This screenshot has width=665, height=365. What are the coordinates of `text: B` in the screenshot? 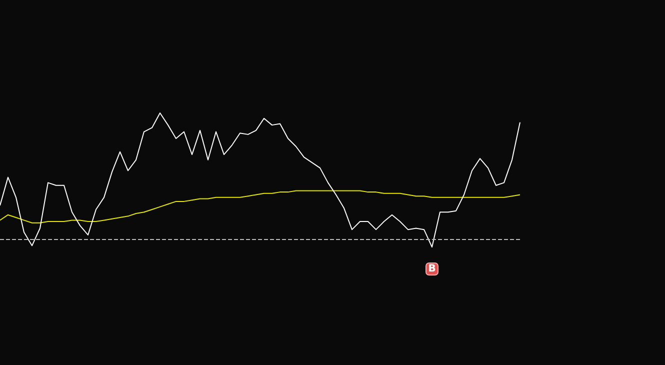 It's located at (432, 269).